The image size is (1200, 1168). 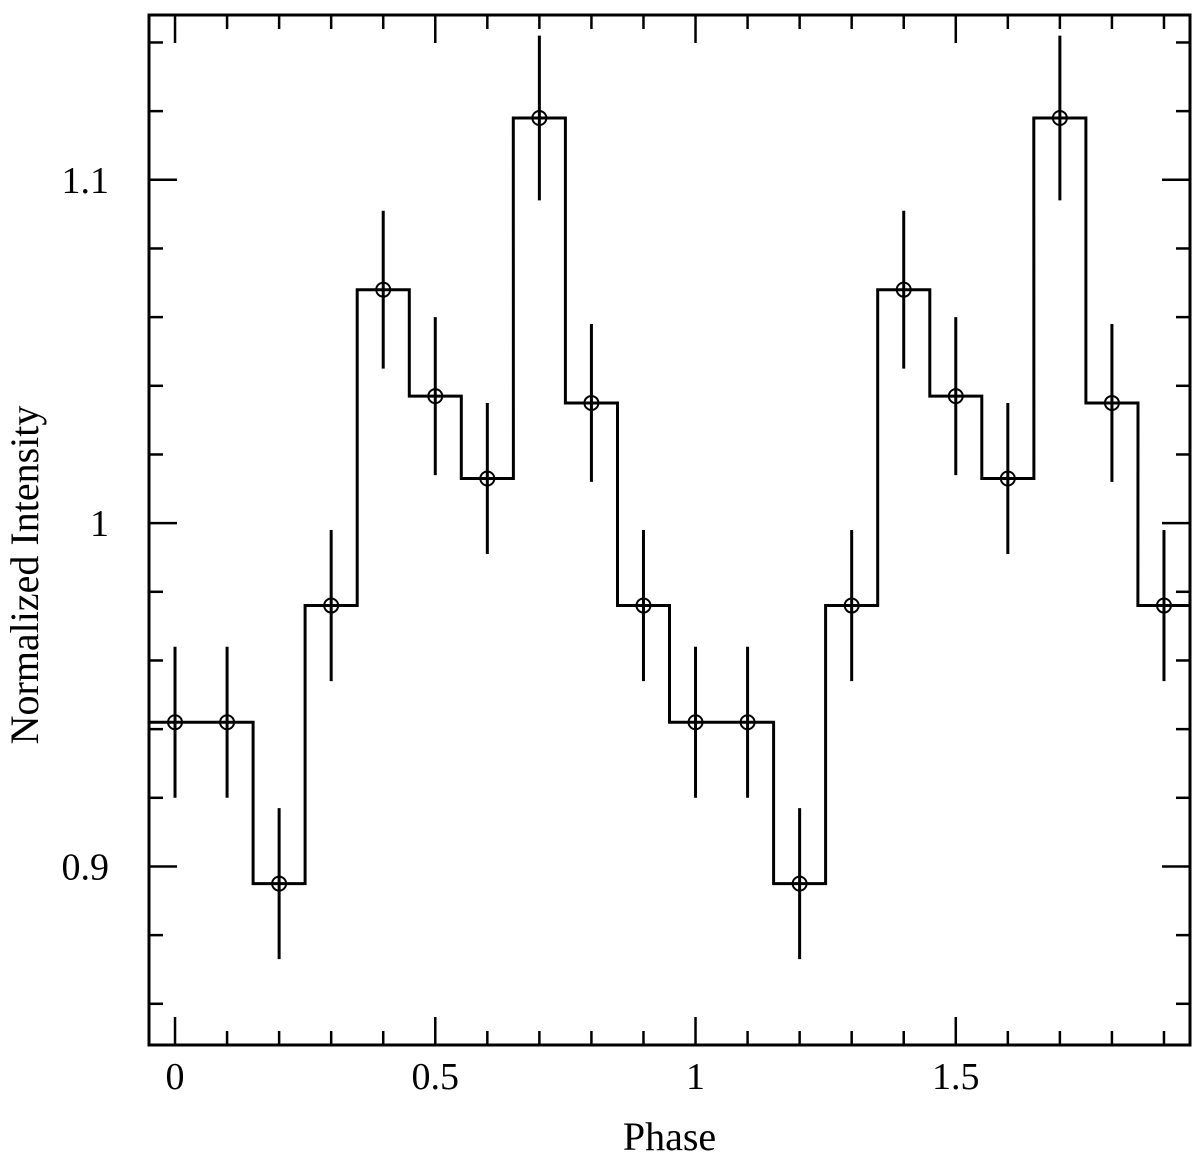 I want to click on x-tick-label: 1, so click(x=695, y=1077).